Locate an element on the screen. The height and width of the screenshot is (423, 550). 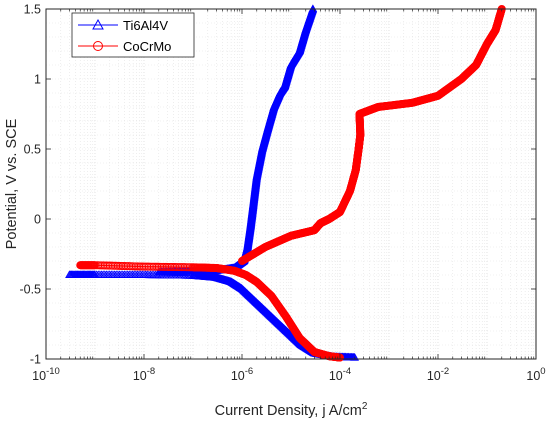
x-axis-label: Current Density, j A/cm2 is located at coordinates (291, 410).